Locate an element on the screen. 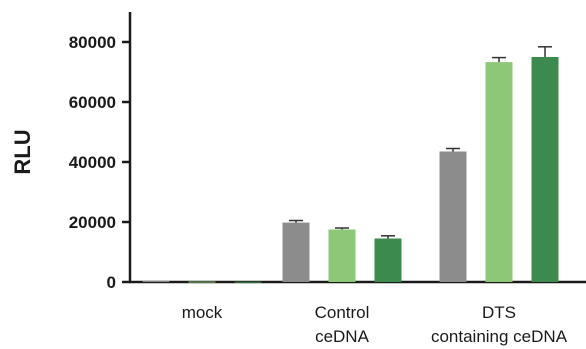 The height and width of the screenshot is (349, 586). category-label: ceDNA is located at coordinates (342, 336).